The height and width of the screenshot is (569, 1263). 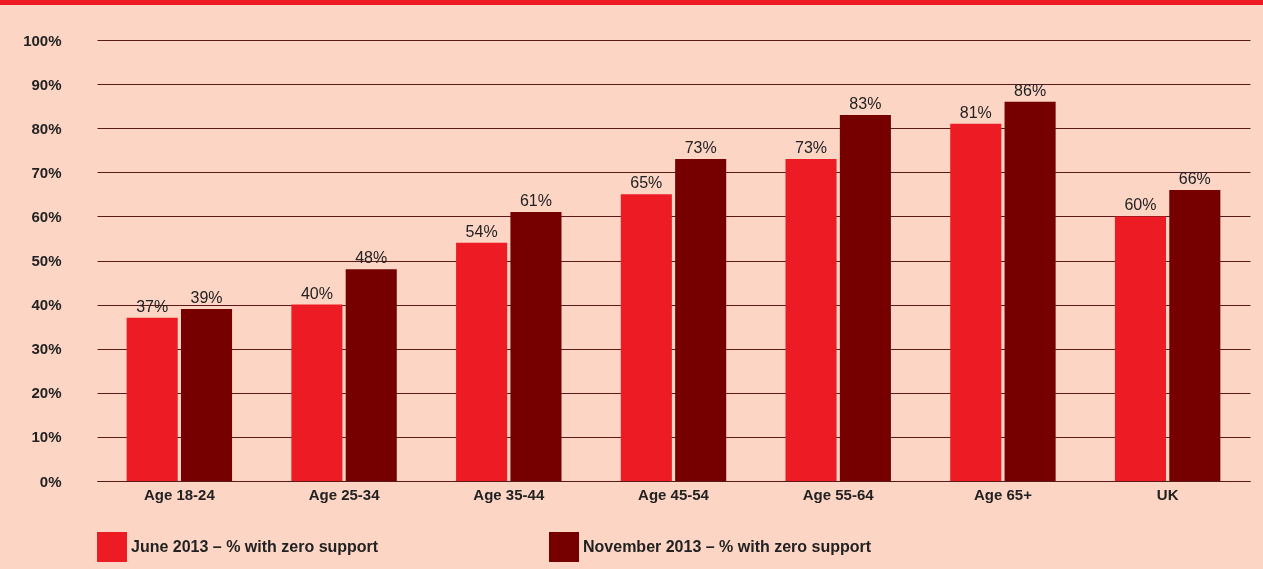 I want to click on y-tick-label: 80%, so click(x=46, y=128).